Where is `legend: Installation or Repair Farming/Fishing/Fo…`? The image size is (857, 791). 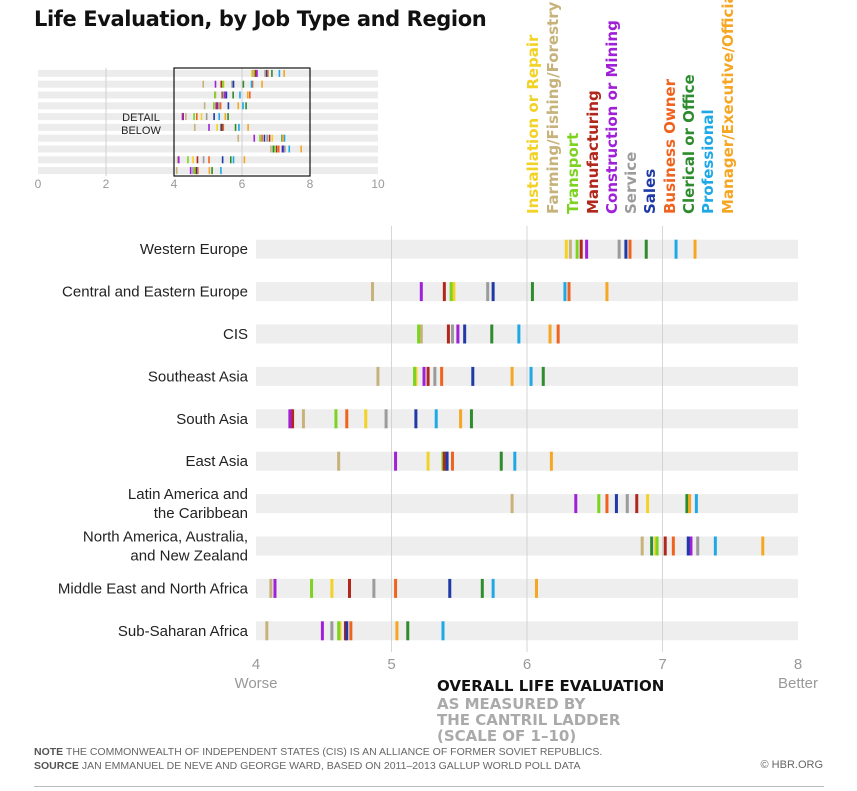
legend: Installation or Repair Farming/Fishing/Fo… is located at coordinates (630, 107).